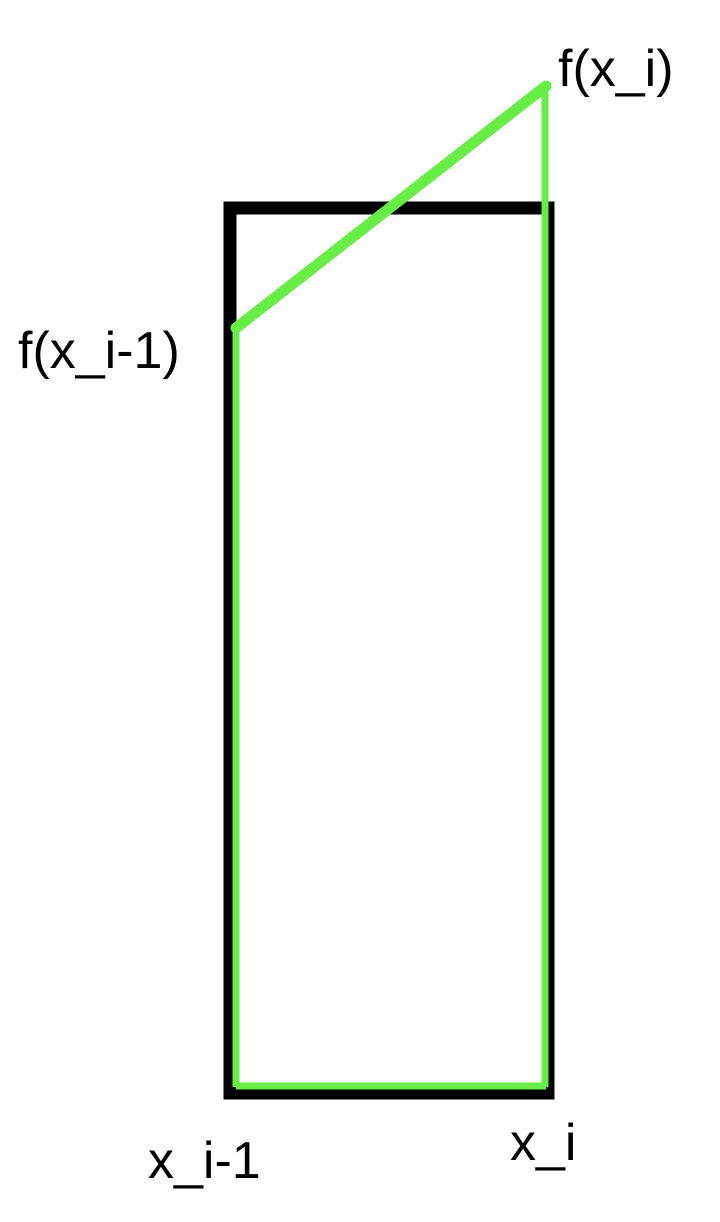 This screenshot has height=1222, width=720. I want to click on label-x-i: x_i, so click(543, 1143).